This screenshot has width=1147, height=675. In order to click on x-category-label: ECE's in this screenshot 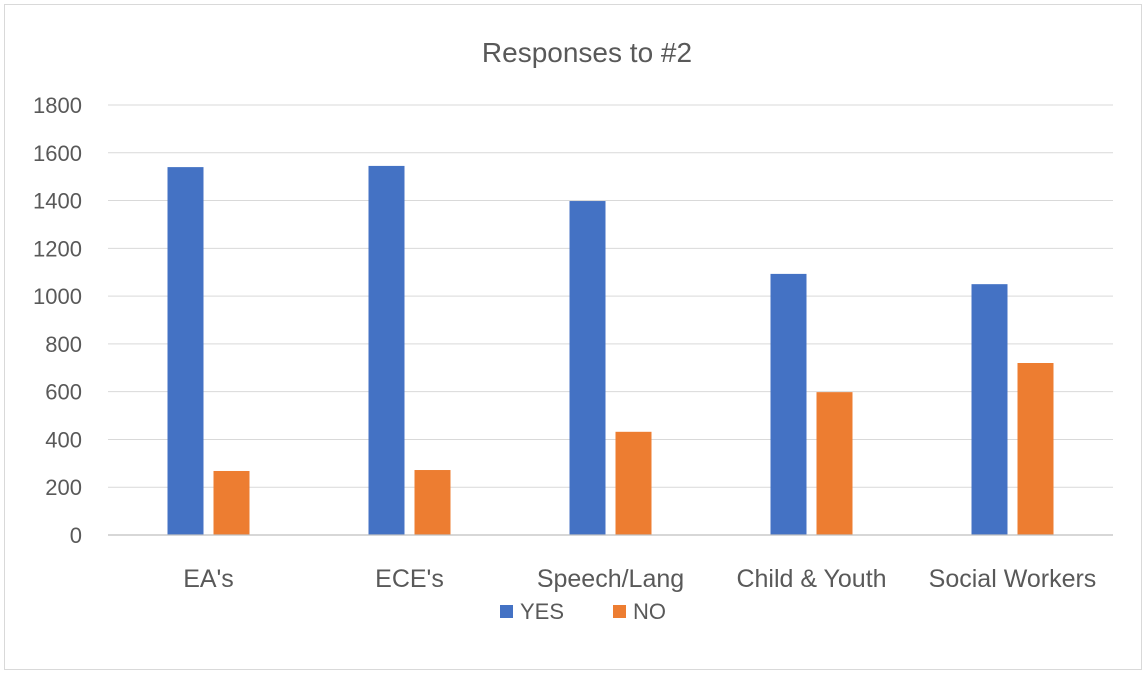, I will do `click(409, 579)`.